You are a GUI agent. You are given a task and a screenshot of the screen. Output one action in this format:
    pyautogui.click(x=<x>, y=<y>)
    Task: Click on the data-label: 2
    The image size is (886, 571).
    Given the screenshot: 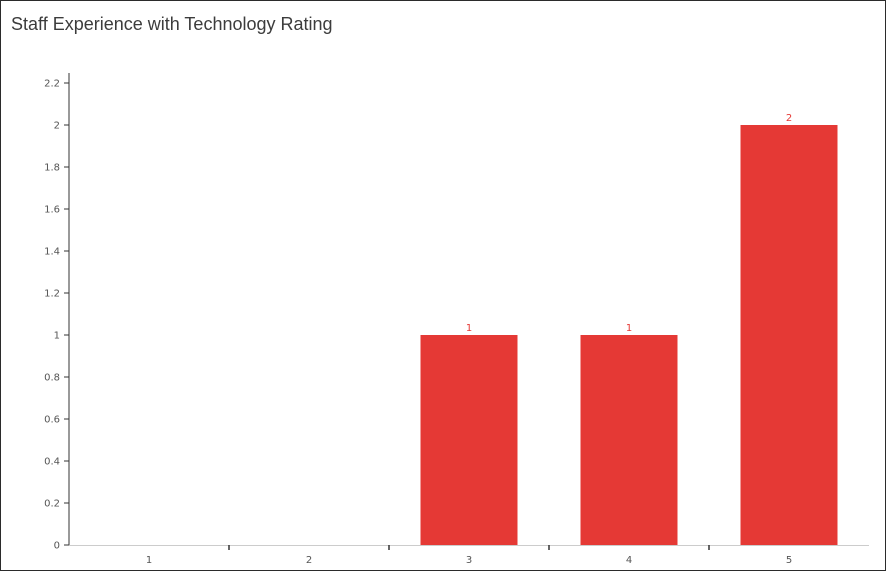 What is the action you would take?
    pyautogui.click(x=789, y=118)
    